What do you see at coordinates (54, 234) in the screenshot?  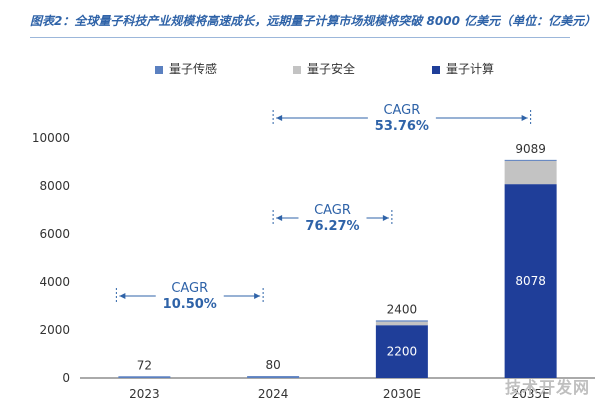 I see `y-tick-label-3: 6000` at bounding box center [54, 234].